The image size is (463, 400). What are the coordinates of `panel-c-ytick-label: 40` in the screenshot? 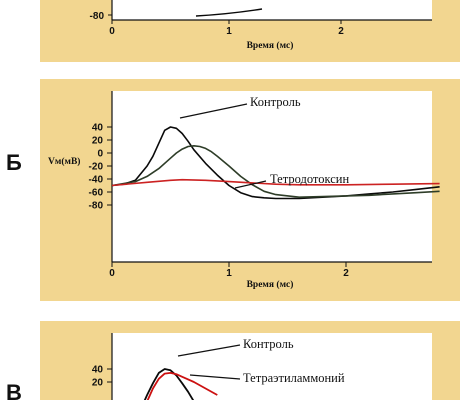 It's located at (98, 370).